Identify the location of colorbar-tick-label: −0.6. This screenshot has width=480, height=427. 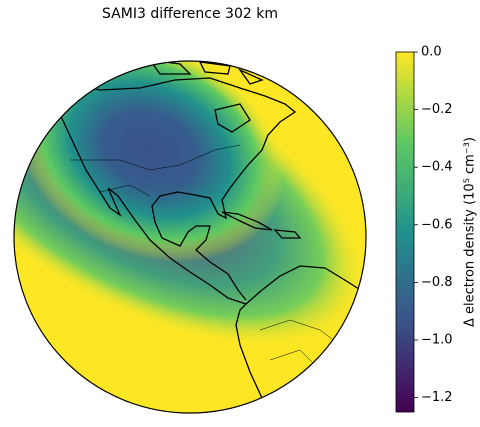
(437, 224).